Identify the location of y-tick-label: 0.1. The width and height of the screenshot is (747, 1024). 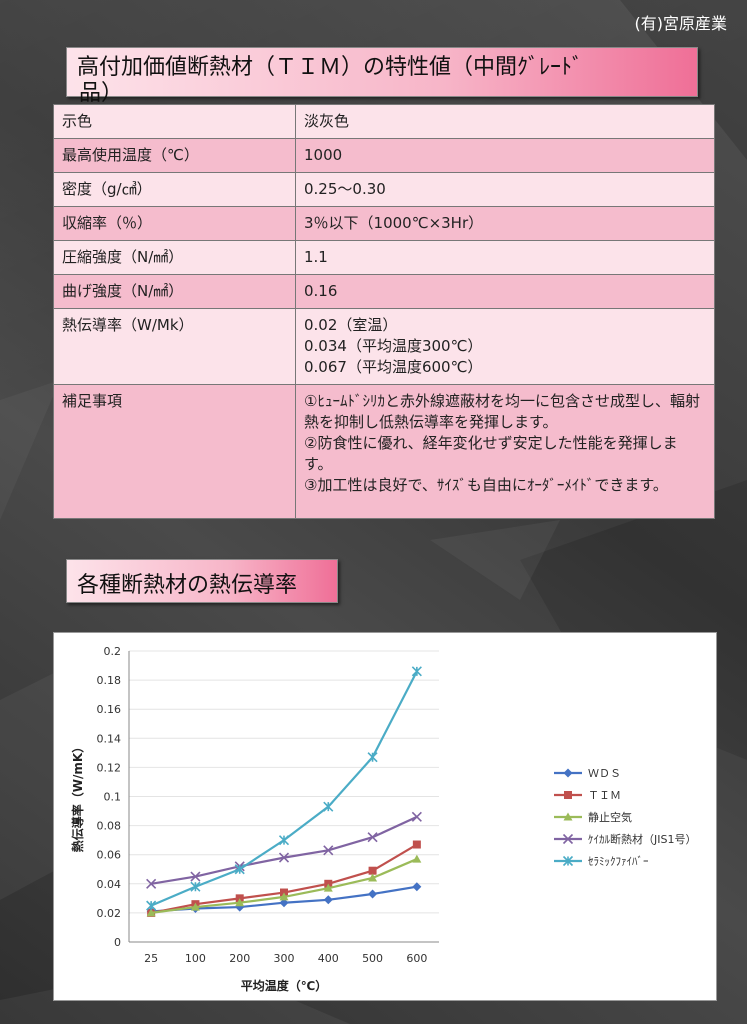
(113, 797).